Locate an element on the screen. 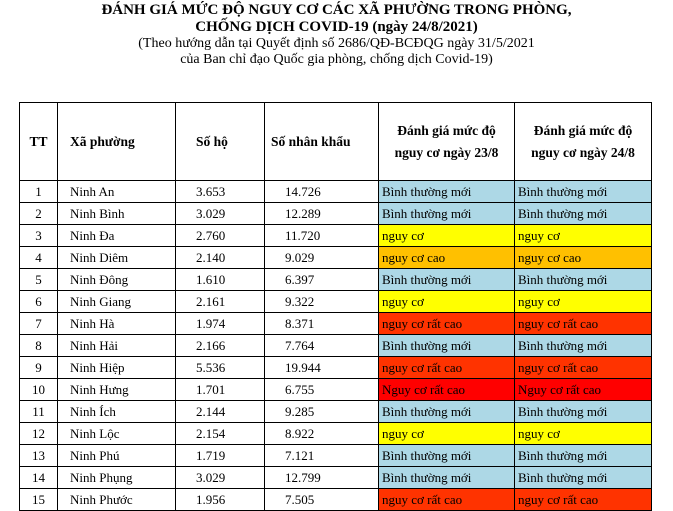  header-population: Số nhân khẩu is located at coordinates (321, 141).